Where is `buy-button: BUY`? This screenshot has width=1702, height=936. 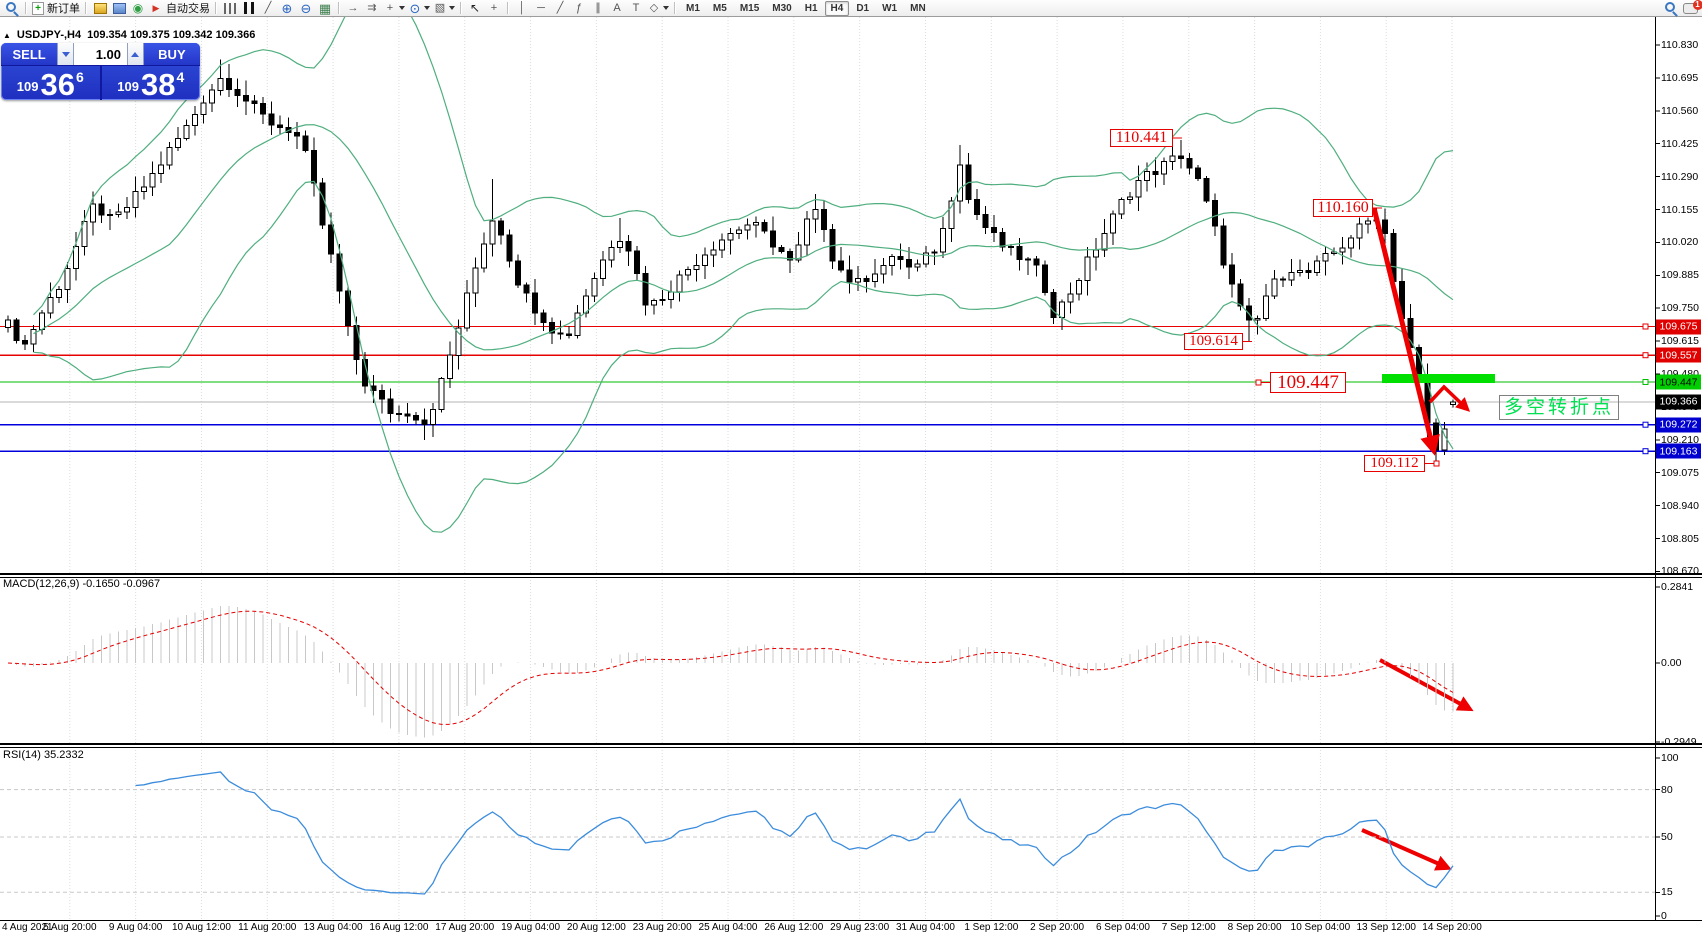
buy-button: BUY is located at coordinates (171, 54).